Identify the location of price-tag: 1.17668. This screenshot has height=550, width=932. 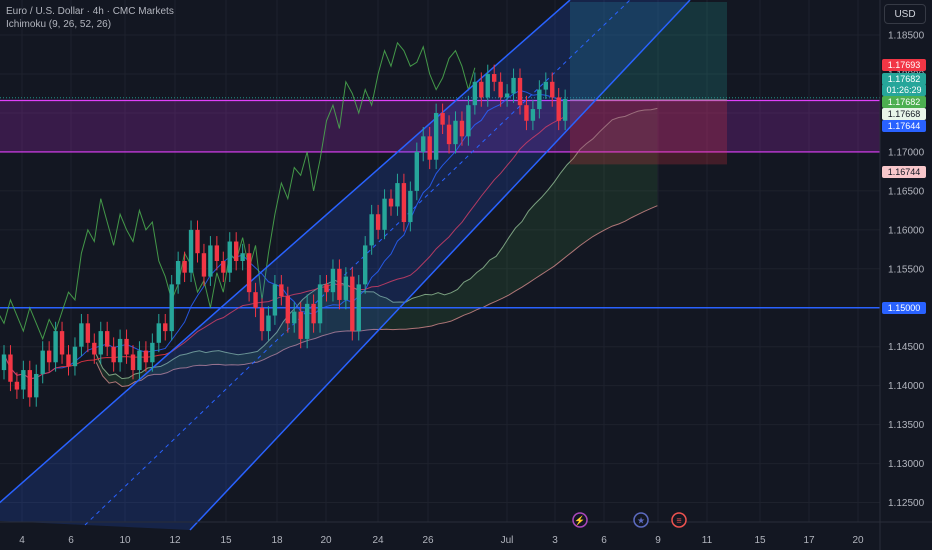
(904, 114).